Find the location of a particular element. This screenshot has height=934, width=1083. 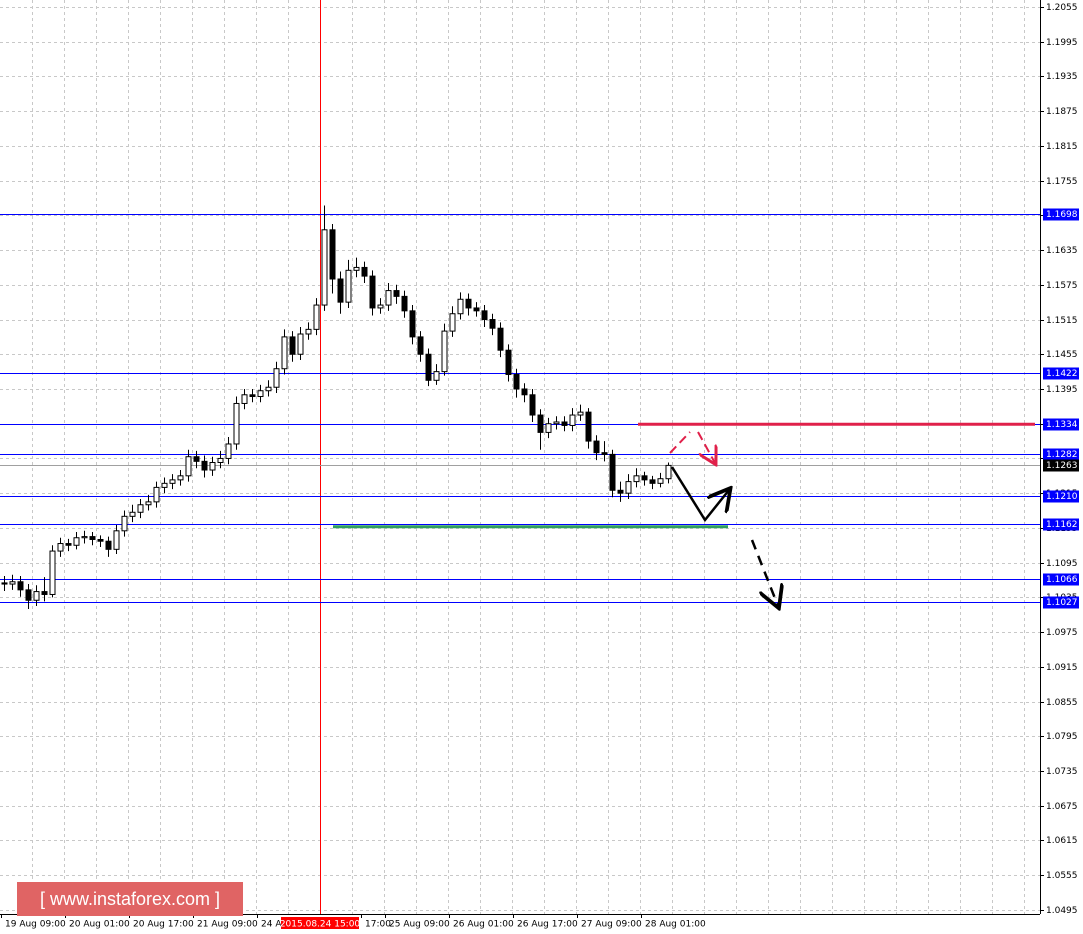

x-tick-label: 21 Aug 09:00 is located at coordinates (227, 925).